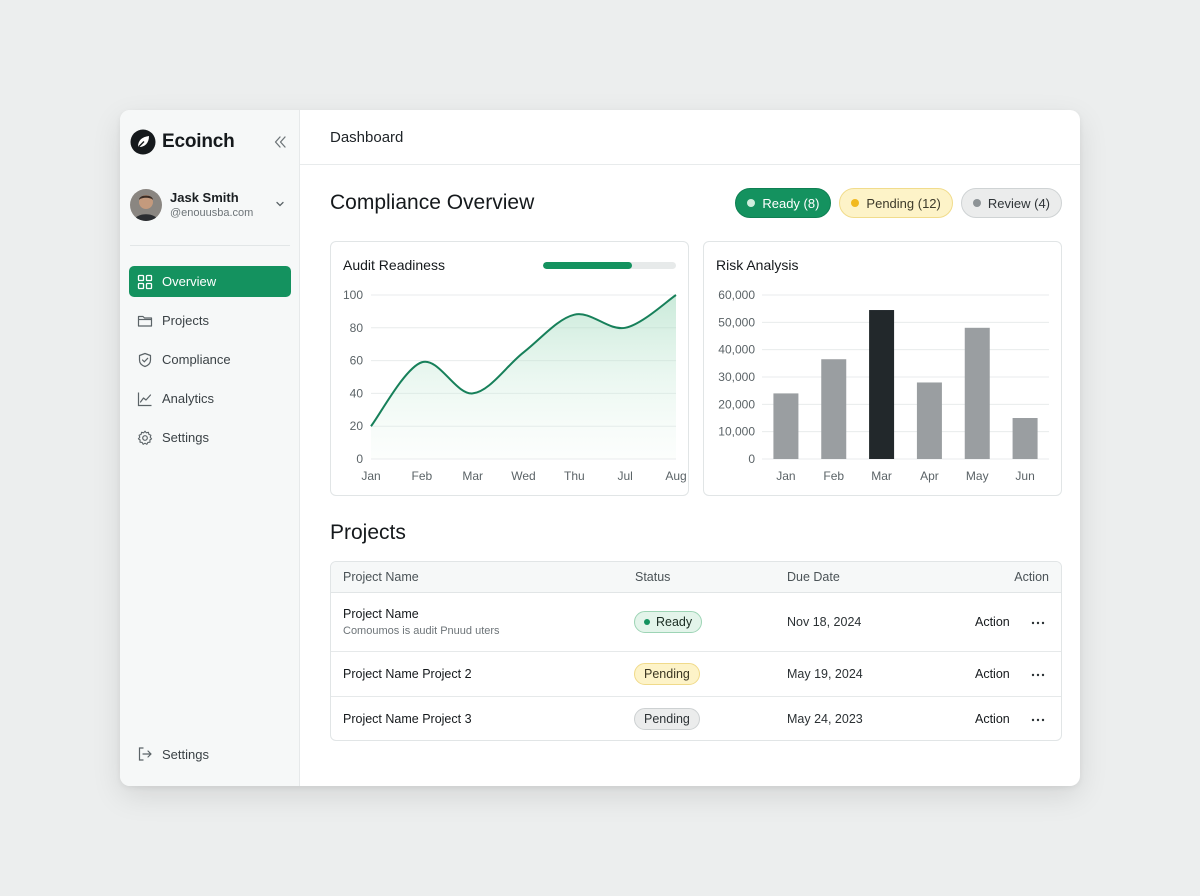  I want to click on x-tick-label: May, so click(977, 476).